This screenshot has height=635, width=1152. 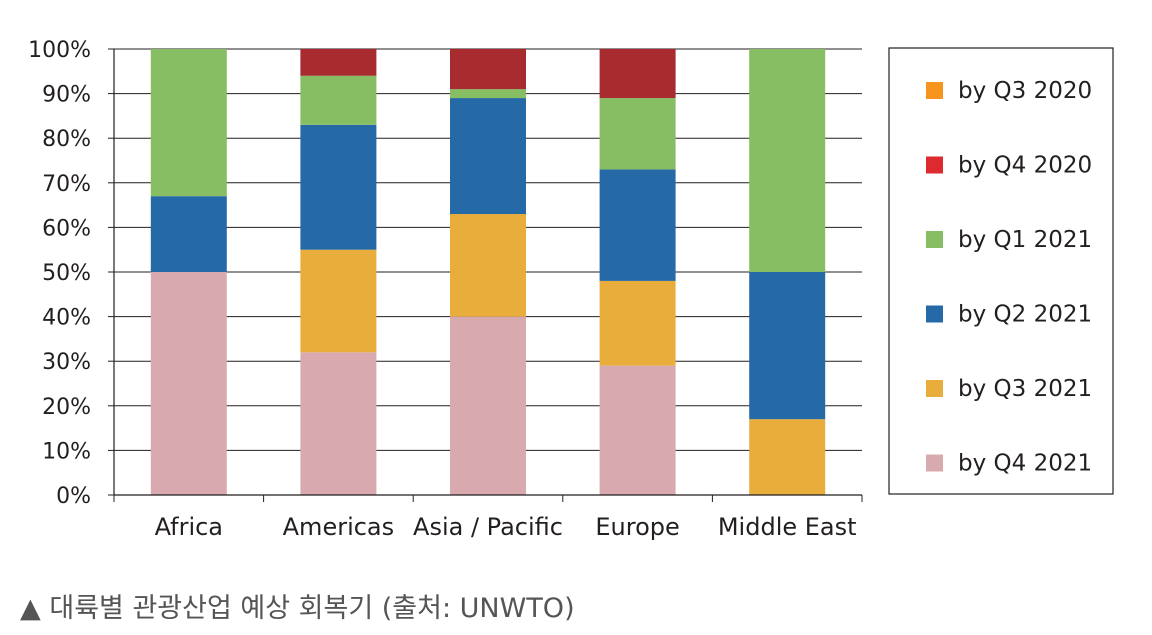 What do you see at coordinates (1025, 166) in the screenshot?
I see `legend-label: by Q4 2020` at bounding box center [1025, 166].